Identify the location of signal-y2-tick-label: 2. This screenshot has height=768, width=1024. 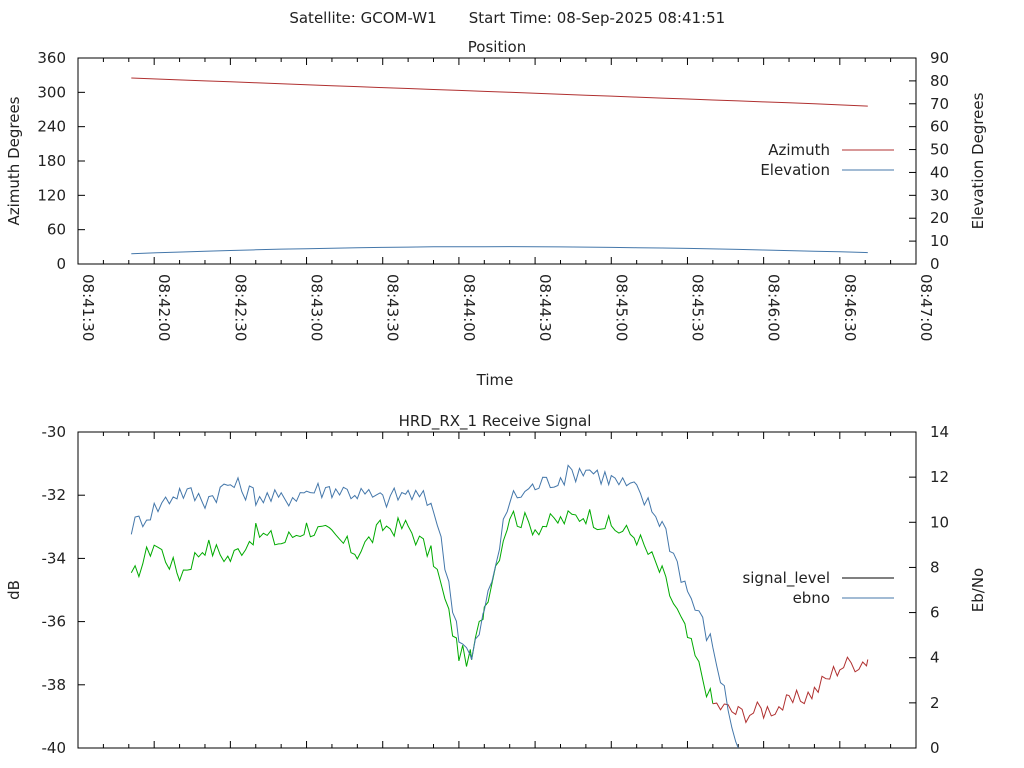
(935, 703).